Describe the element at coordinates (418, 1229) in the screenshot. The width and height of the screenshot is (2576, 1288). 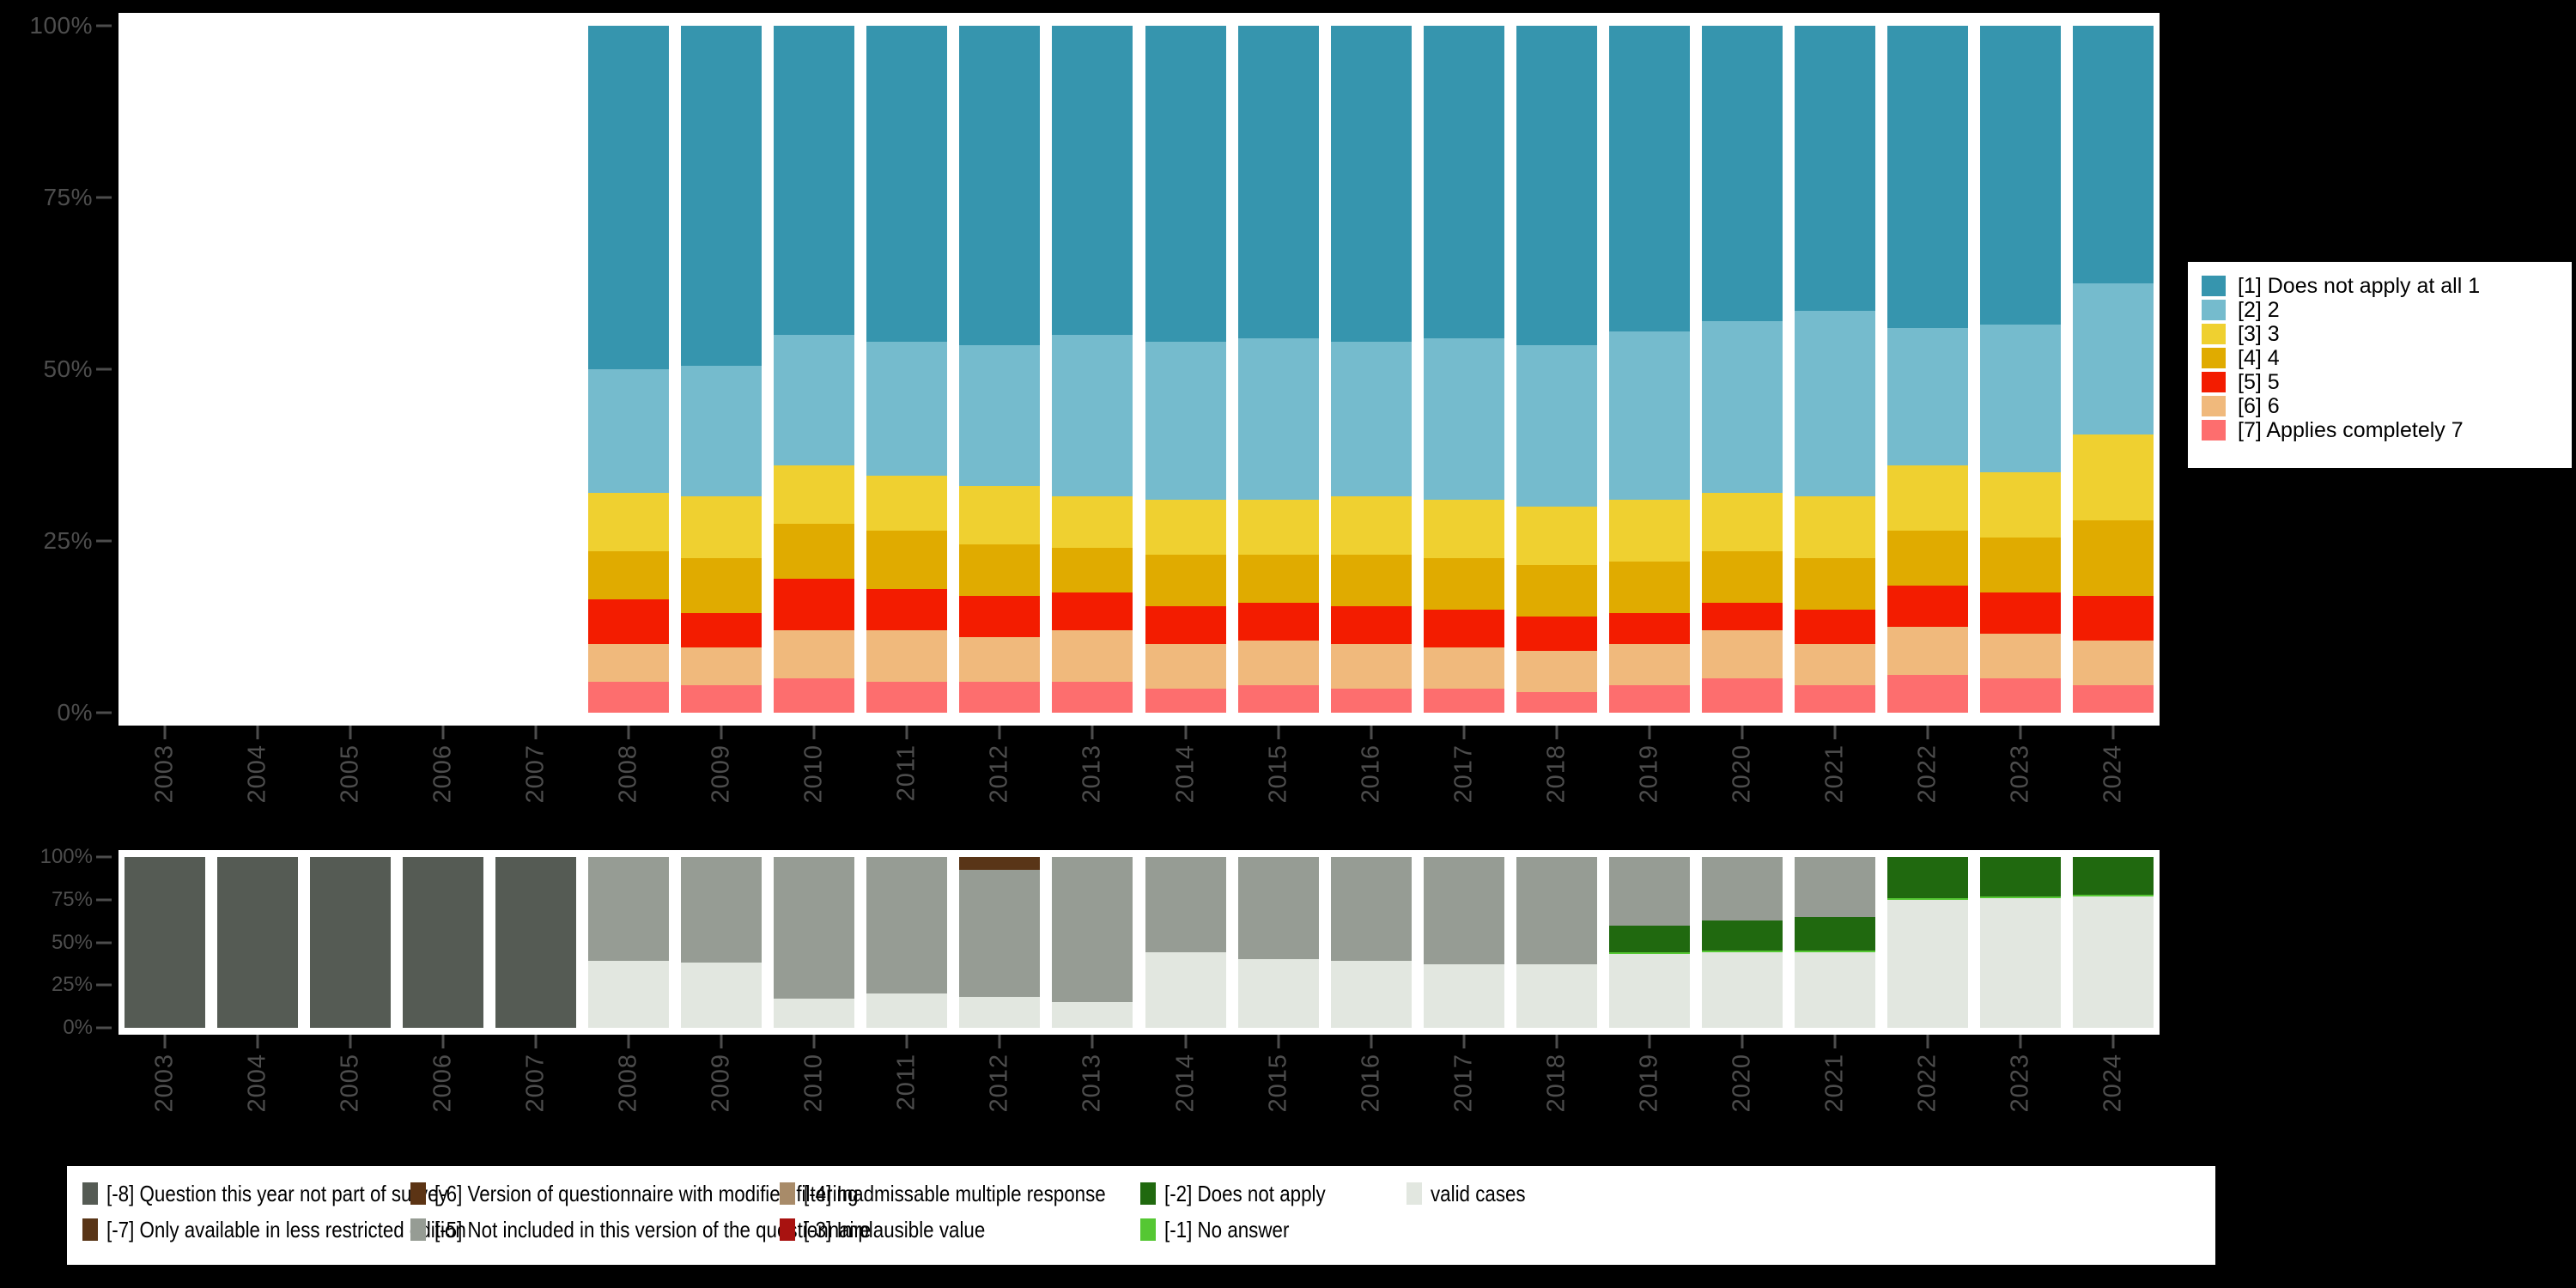
I see `missing-legend-swatch` at that location.